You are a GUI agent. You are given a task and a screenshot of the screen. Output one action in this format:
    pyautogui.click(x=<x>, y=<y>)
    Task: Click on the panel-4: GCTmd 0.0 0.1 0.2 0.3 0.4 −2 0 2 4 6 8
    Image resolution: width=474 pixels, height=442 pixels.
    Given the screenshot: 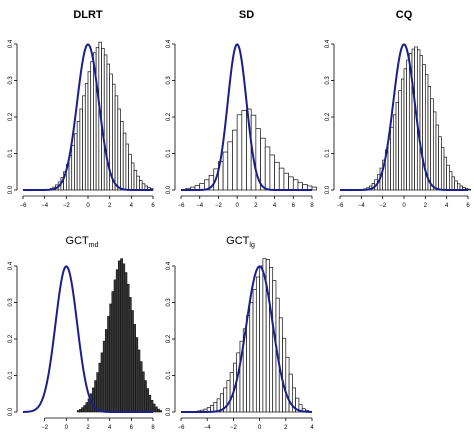 What is the action you would take?
    pyautogui.click(x=85, y=333)
    